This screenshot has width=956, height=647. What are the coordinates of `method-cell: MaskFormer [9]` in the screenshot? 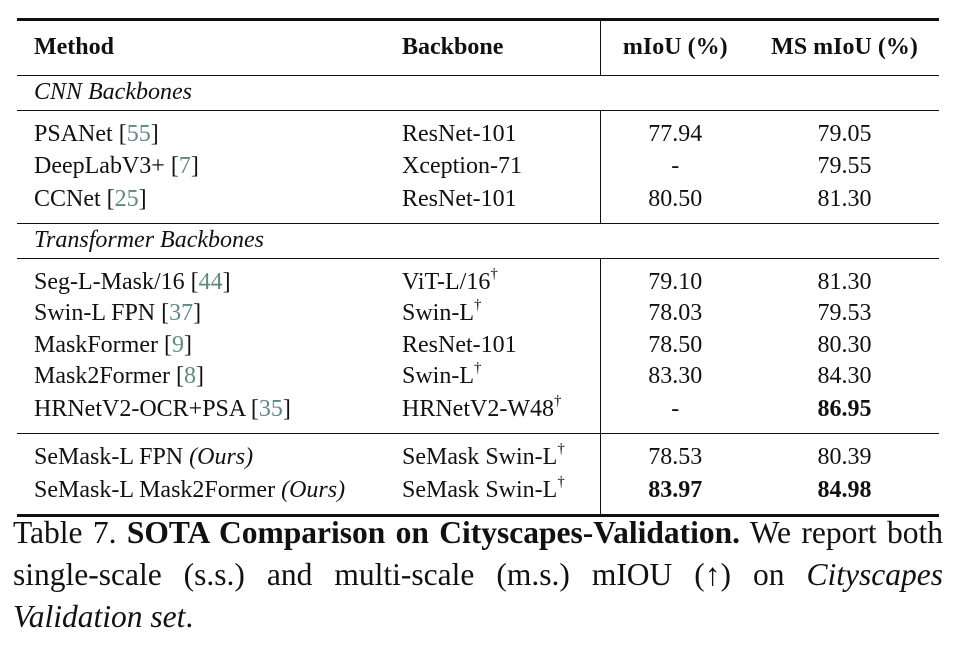 It's located at (113, 344).